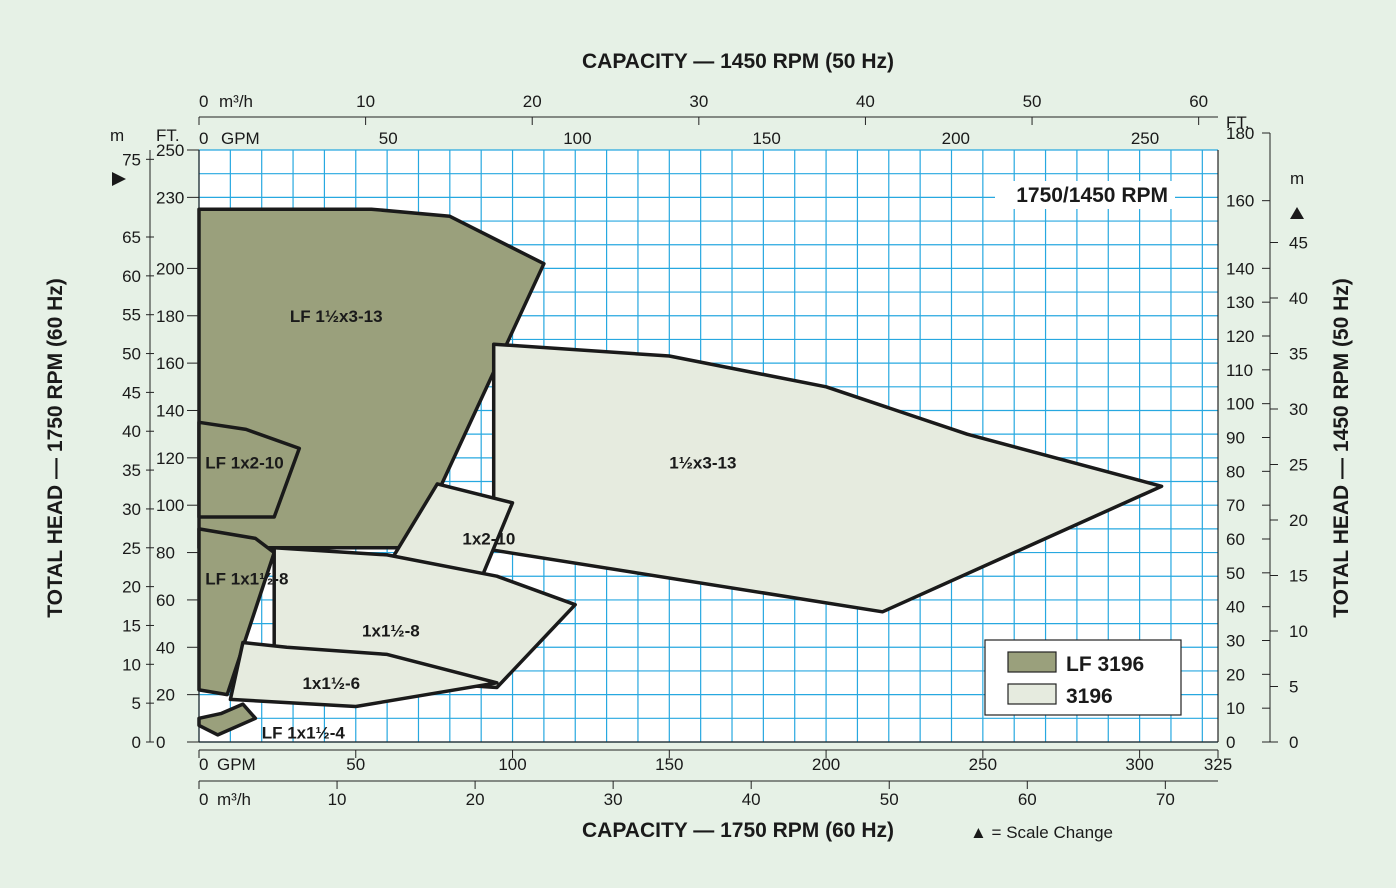 The image size is (1396, 888). What do you see at coordinates (236, 764) in the screenshot?
I see `bottom-gpm-unit: GPM` at bounding box center [236, 764].